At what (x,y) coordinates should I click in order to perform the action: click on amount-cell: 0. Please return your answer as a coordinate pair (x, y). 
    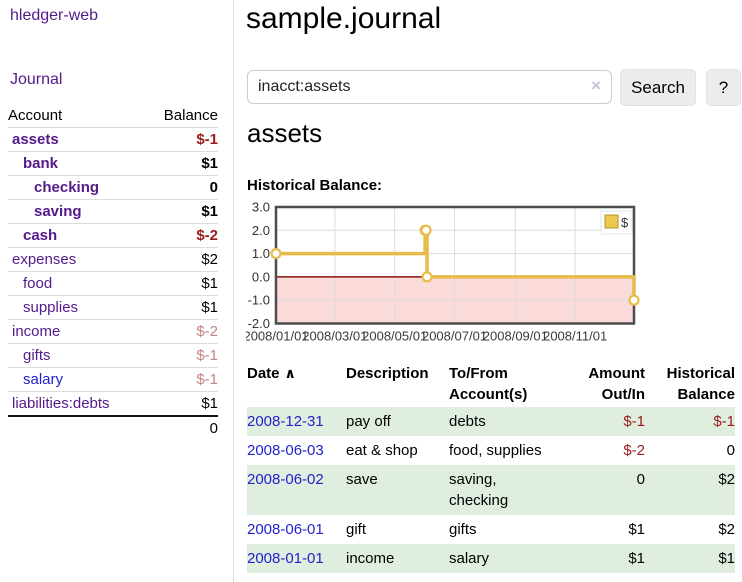
    Looking at the image, I should click on (640, 479).